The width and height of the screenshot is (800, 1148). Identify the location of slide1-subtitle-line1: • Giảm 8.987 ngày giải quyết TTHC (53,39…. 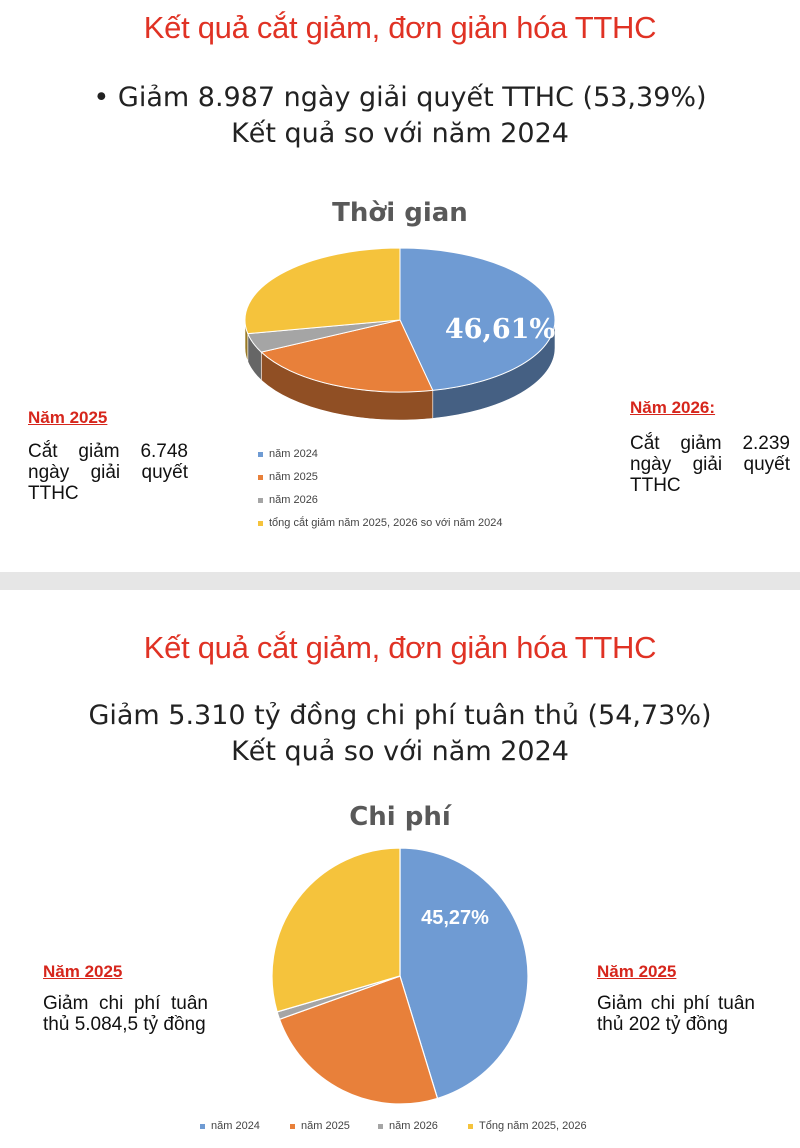
(400, 97).